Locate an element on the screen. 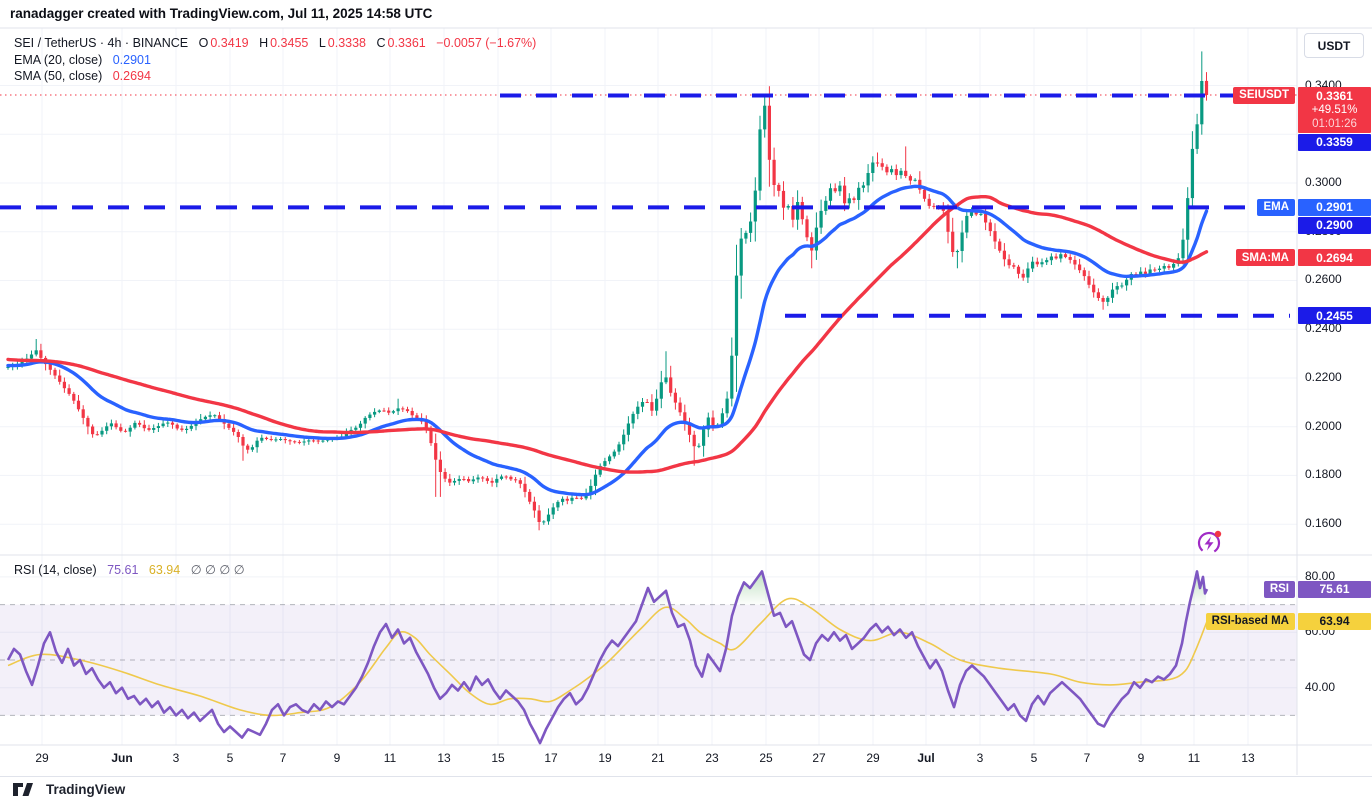  ohlc-close-value: 0.3361 is located at coordinates (406, 43).